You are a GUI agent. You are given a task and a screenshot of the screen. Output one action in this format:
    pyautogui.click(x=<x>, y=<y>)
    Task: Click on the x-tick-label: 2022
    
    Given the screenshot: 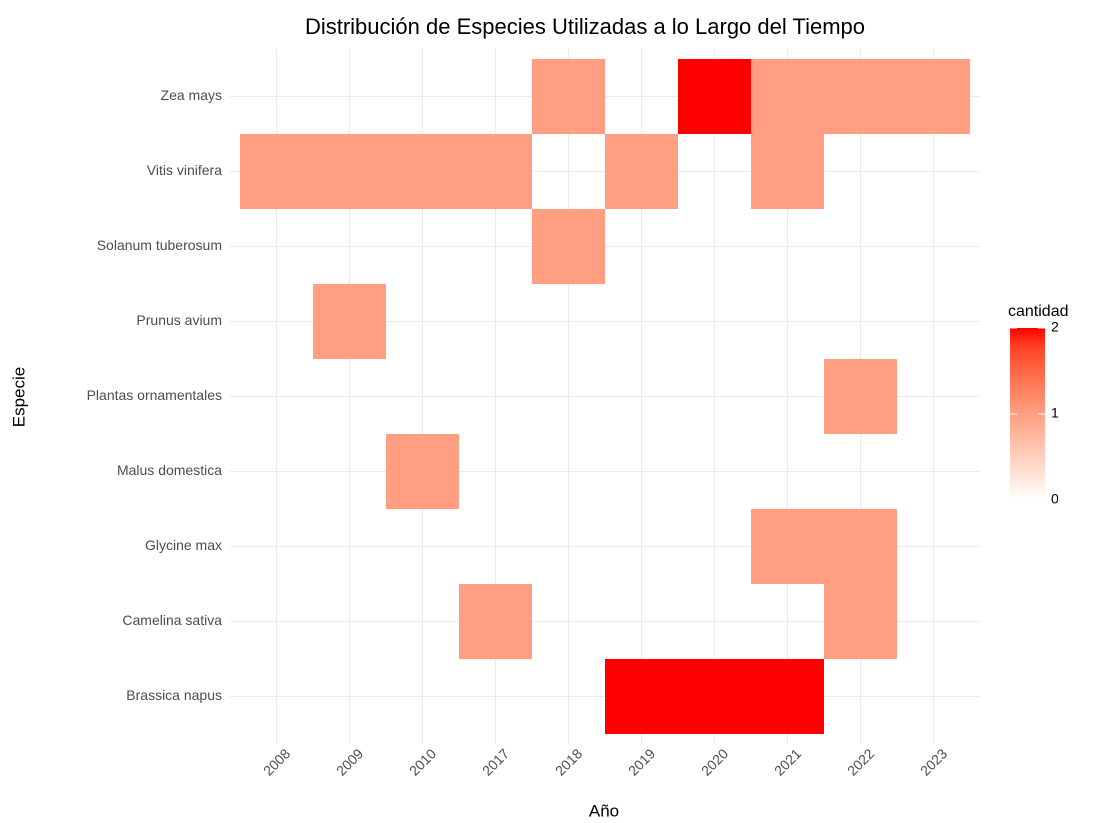 What is the action you would take?
    pyautogui.click(x=860, y=761)
    